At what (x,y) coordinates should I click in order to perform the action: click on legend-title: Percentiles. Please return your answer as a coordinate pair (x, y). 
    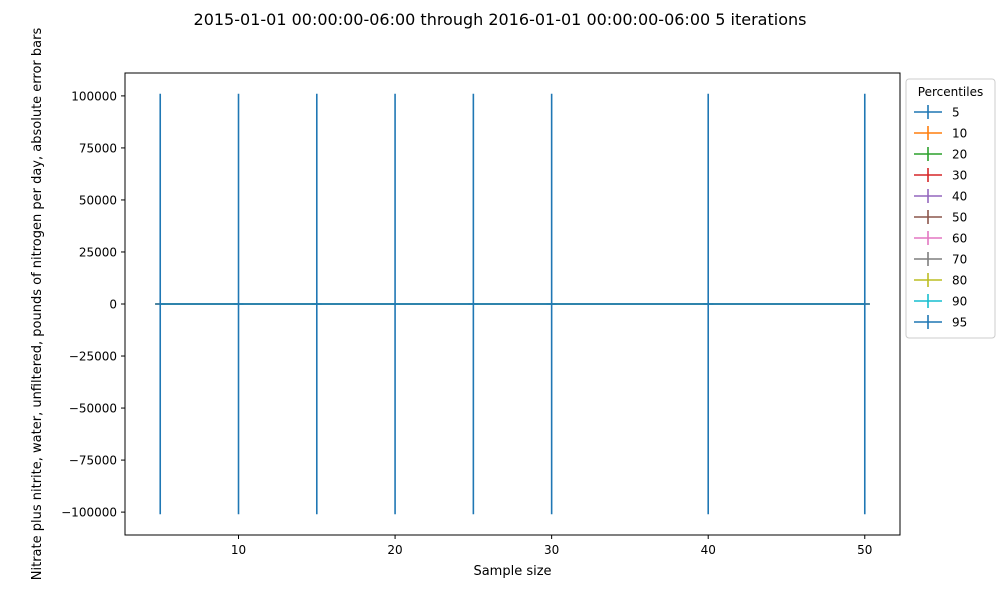
    Looking at the image, I should click on (950, 92).